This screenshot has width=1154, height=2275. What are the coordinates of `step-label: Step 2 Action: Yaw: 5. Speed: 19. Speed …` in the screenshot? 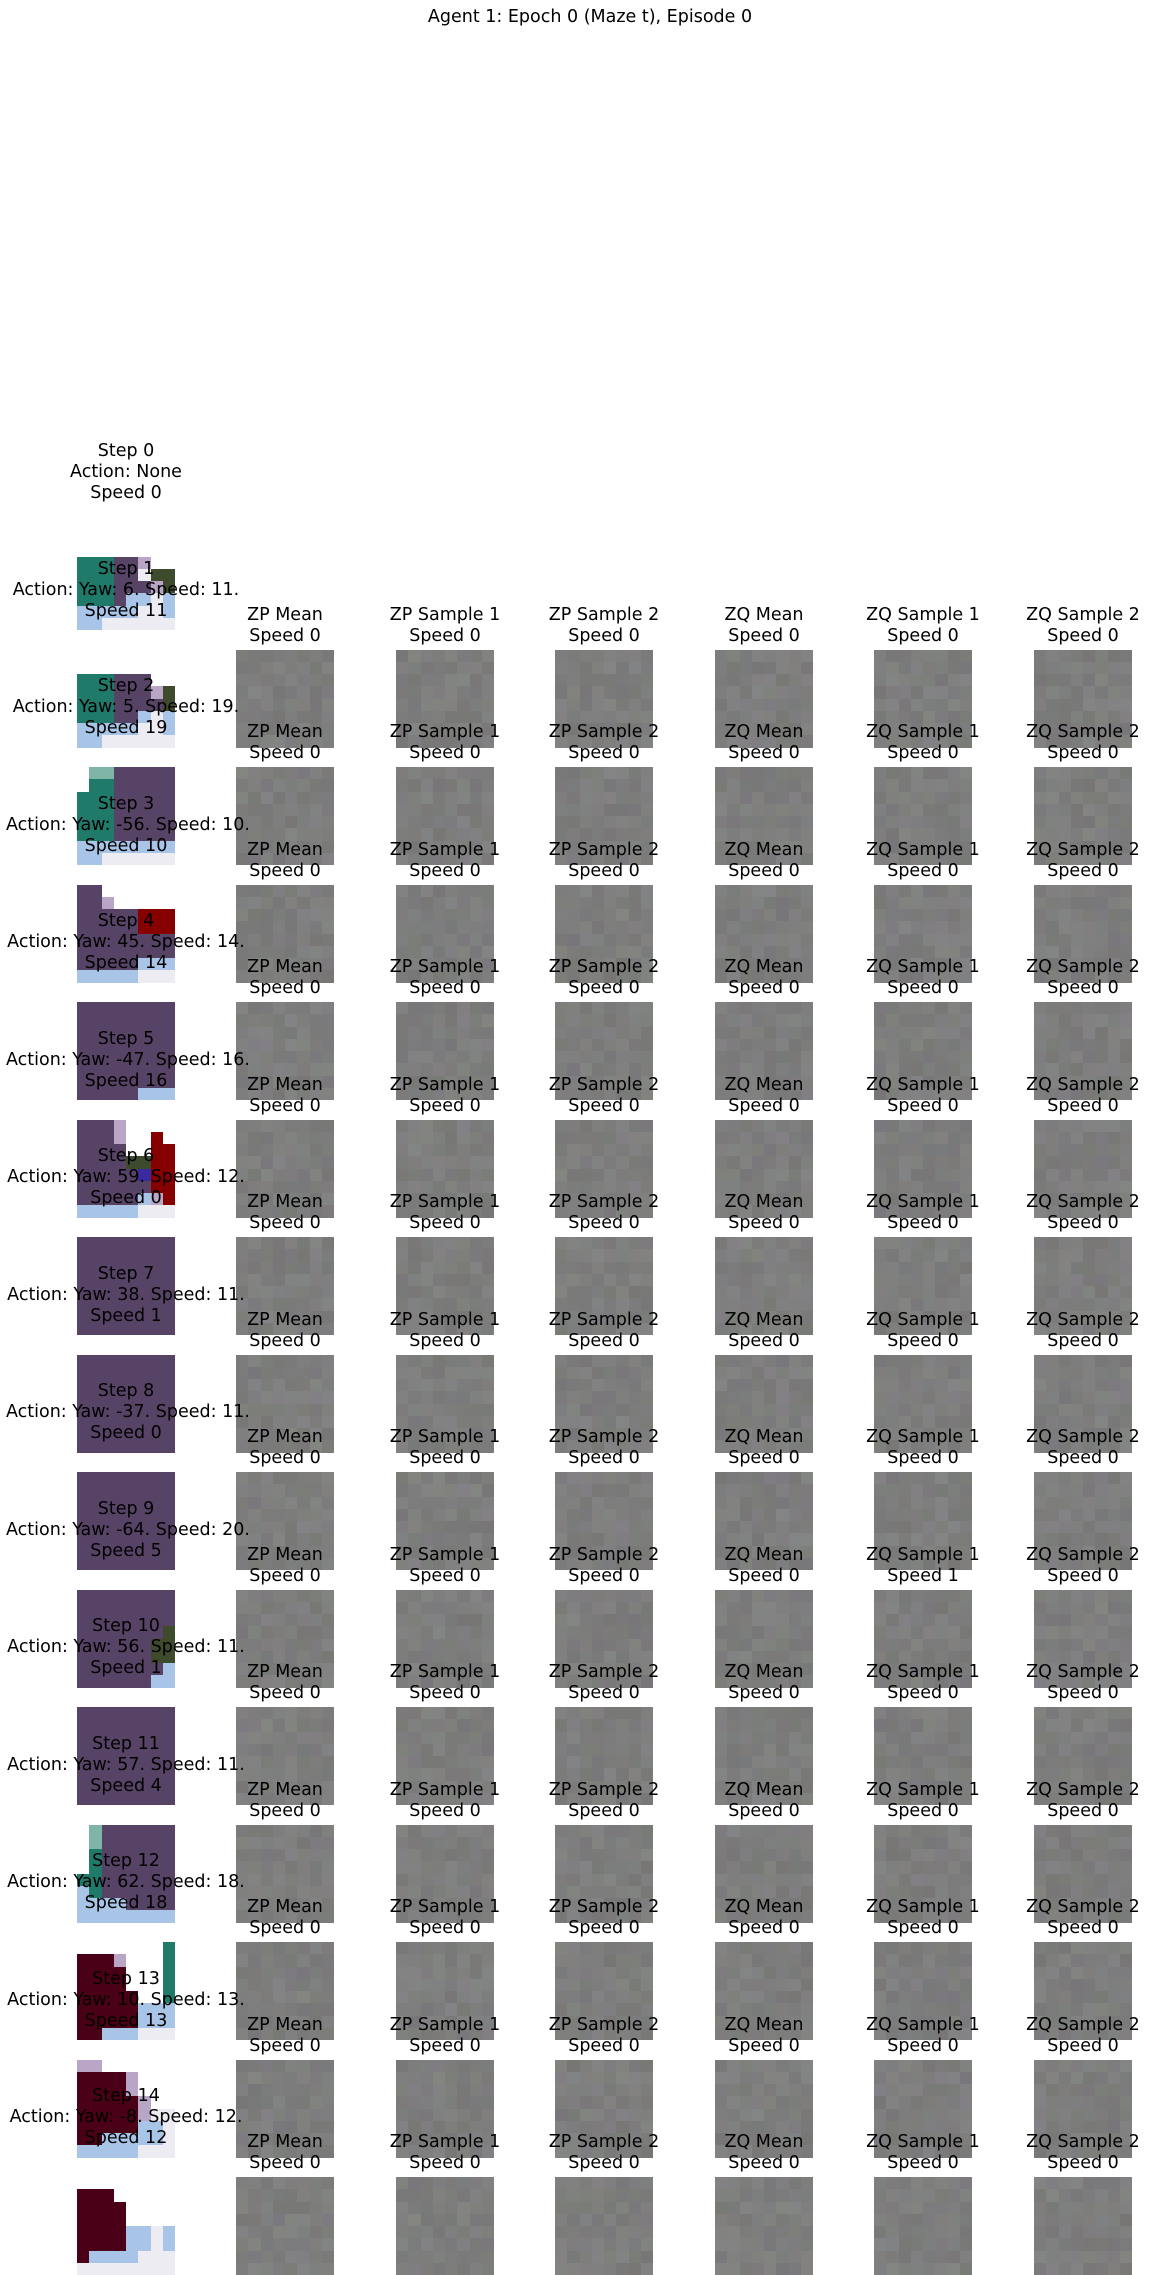 It's located at (126, 707).